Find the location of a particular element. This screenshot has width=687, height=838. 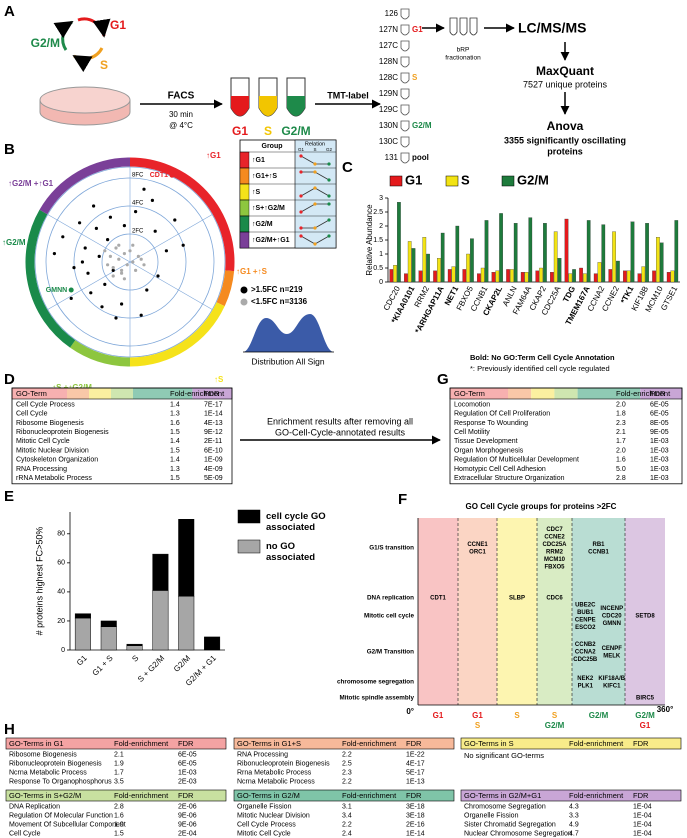

column-label: S is located at coordinates (555, 715).